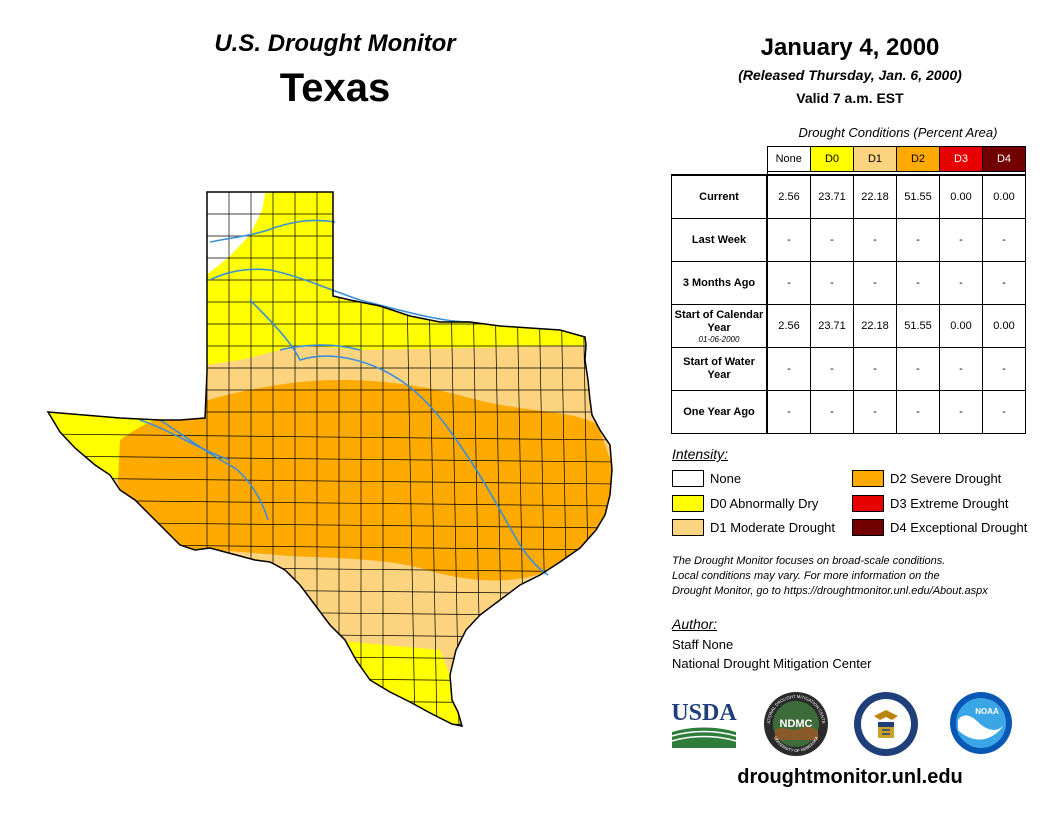  I want to click on legend-item-d1: D1 Moderate Drought, so click(753, 527).